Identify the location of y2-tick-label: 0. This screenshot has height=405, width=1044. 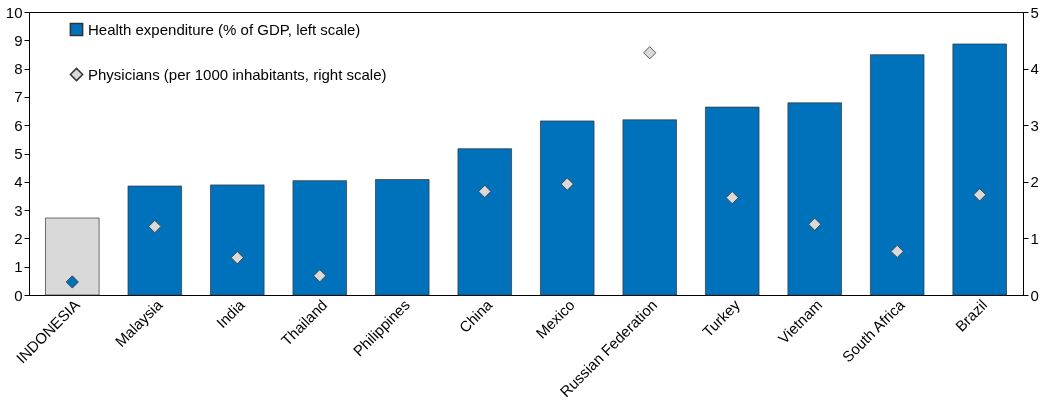
(1034, 295).